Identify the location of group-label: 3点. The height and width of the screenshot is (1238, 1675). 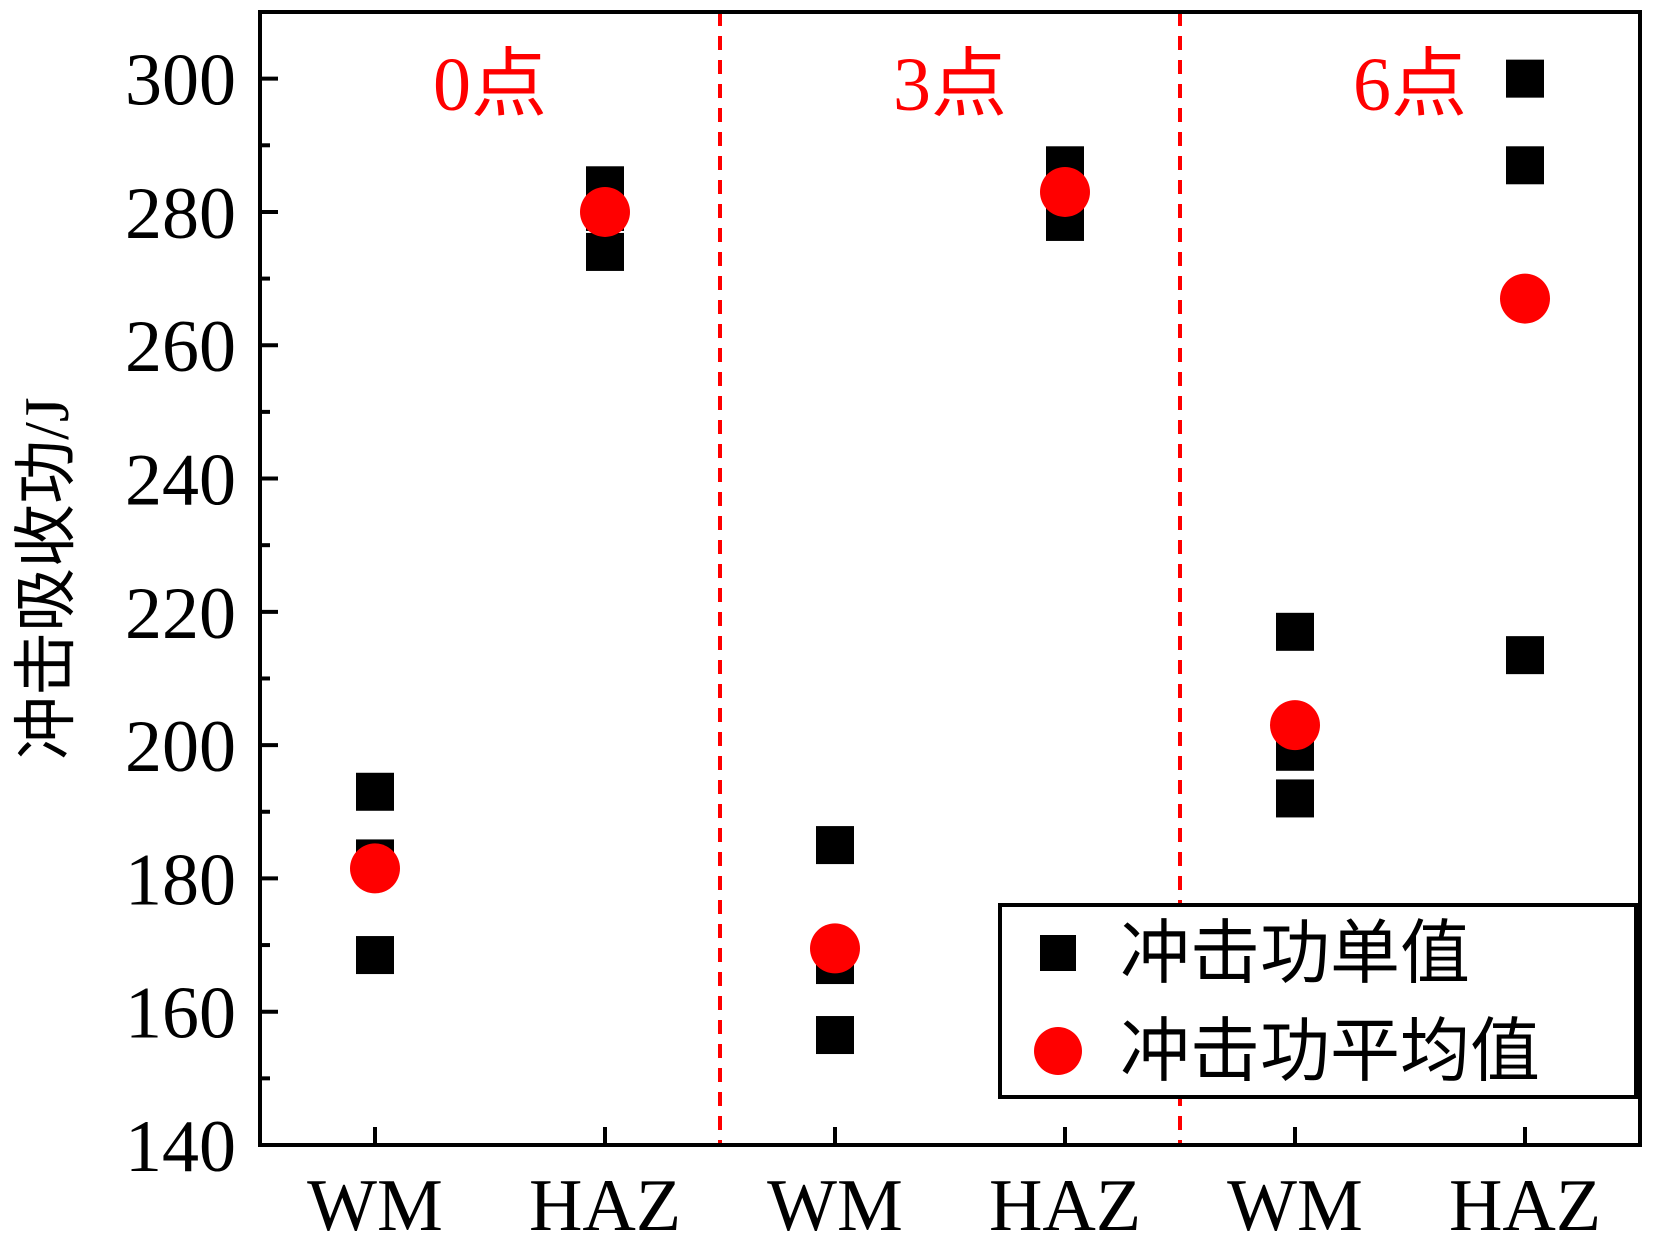
(950, 85).